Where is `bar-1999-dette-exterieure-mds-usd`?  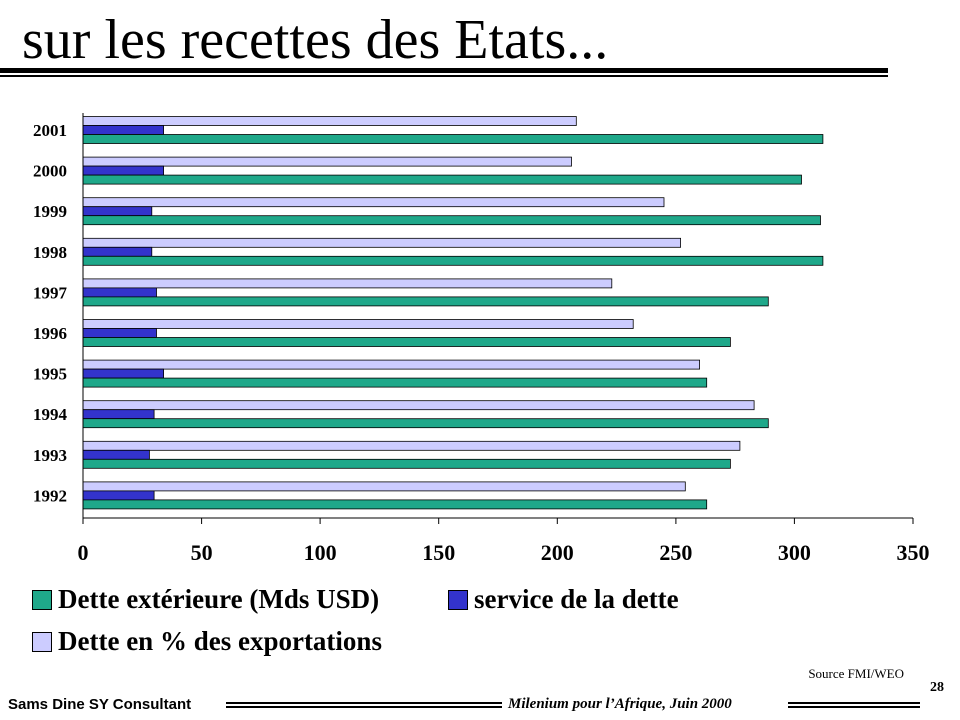
bar-1999-dette-exterieure-mds-usd is located at coordinates (451, 220).